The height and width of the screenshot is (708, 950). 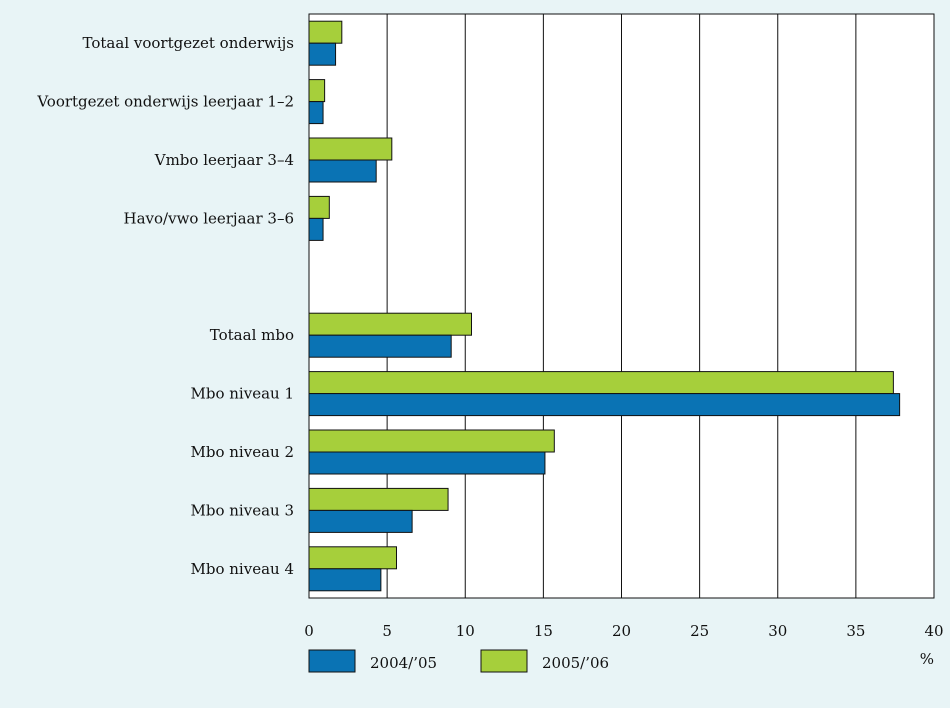 I want to click on category-label-3: Havo/vwo leerjaar 3–6, so click(x=209, y=218).